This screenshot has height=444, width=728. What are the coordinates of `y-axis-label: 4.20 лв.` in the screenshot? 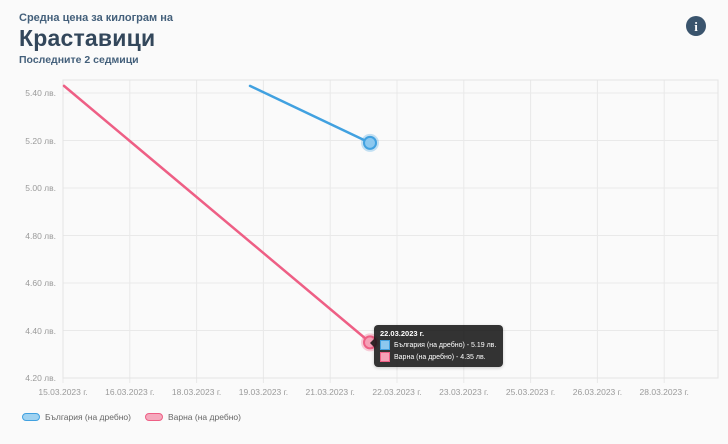 It's located at (40, 378).